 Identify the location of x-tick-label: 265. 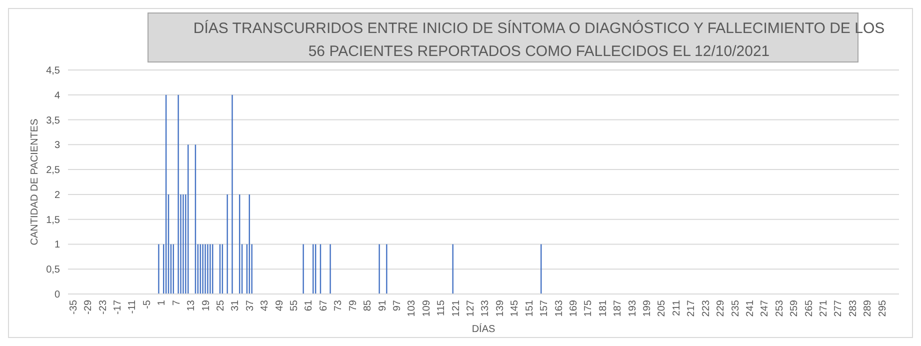
(809, 308).